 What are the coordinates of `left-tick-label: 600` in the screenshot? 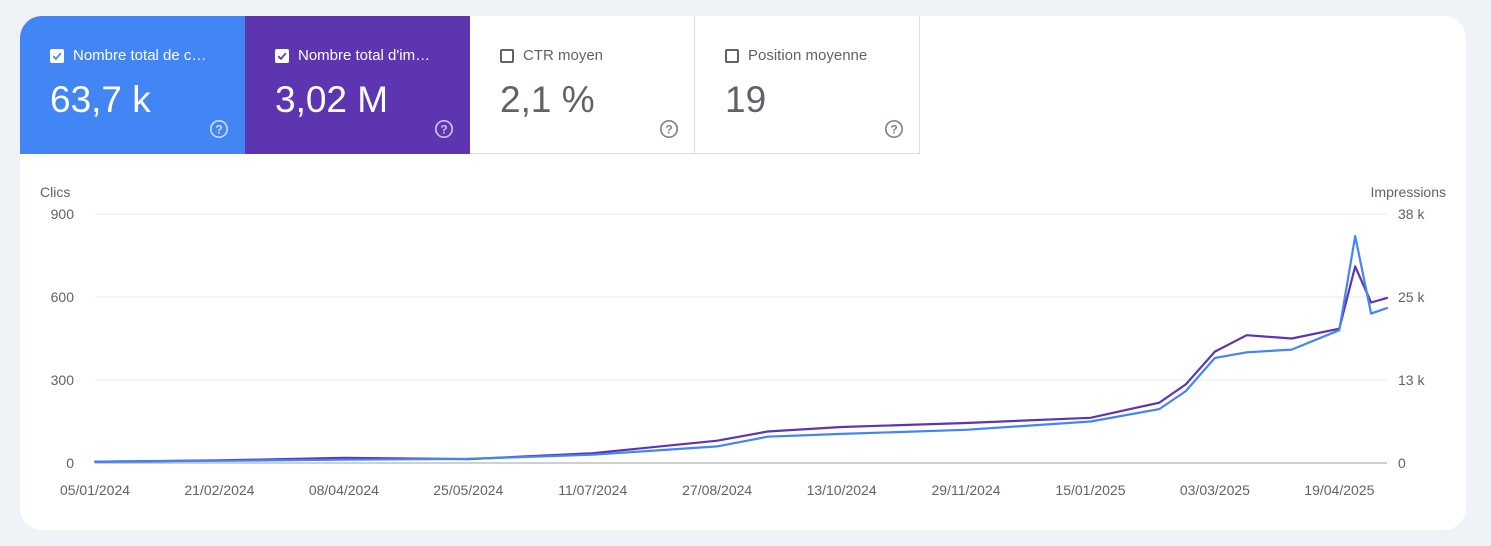 It's located at (63, 297).